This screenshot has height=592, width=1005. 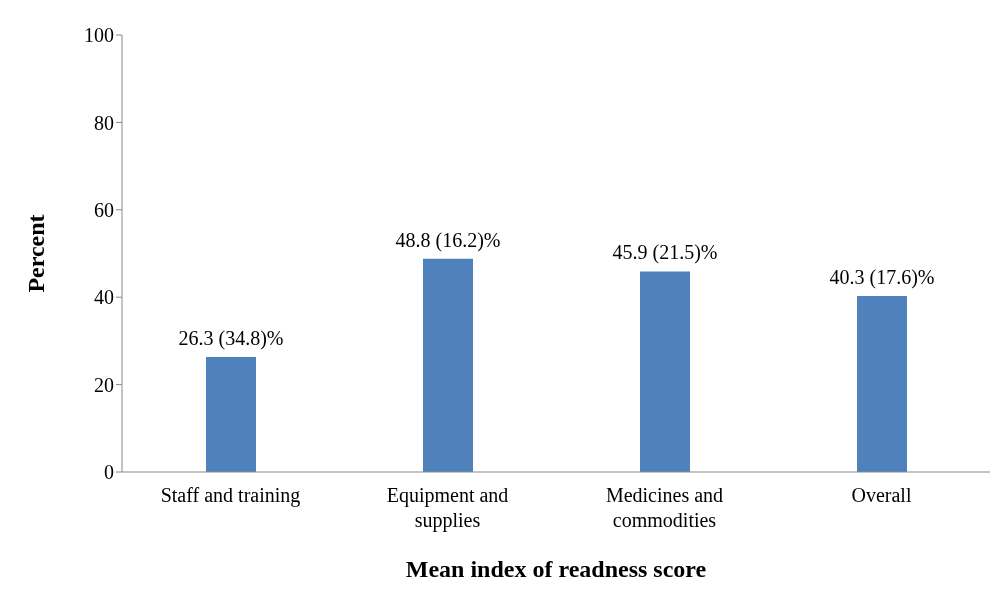 I want to click on data-label: 26.3 (34.8)%, so click(x=231, y=339).